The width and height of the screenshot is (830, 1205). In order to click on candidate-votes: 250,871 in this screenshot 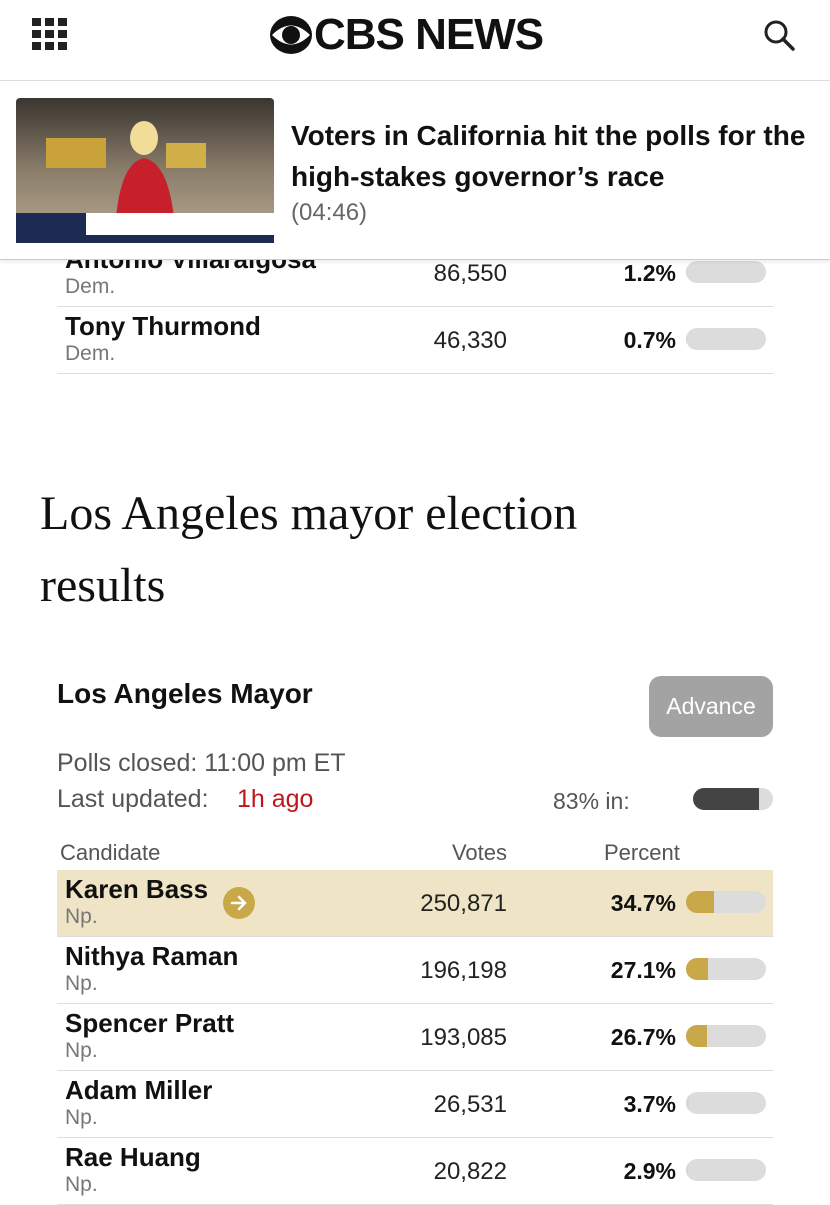, I will do `click(463, 903)`.